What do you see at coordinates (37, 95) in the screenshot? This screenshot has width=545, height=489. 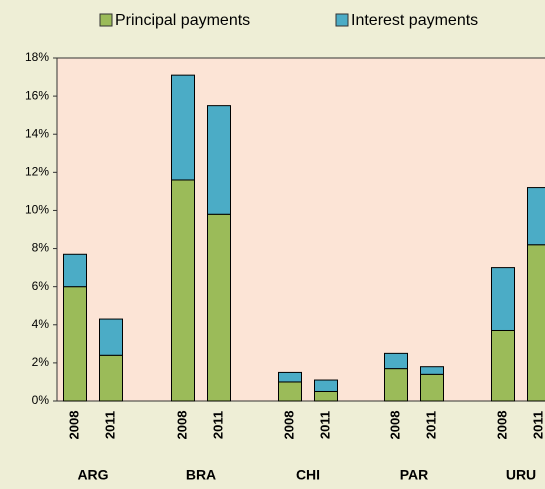 I see `y-tick-label: 16%` at bounding box center [37, 95].